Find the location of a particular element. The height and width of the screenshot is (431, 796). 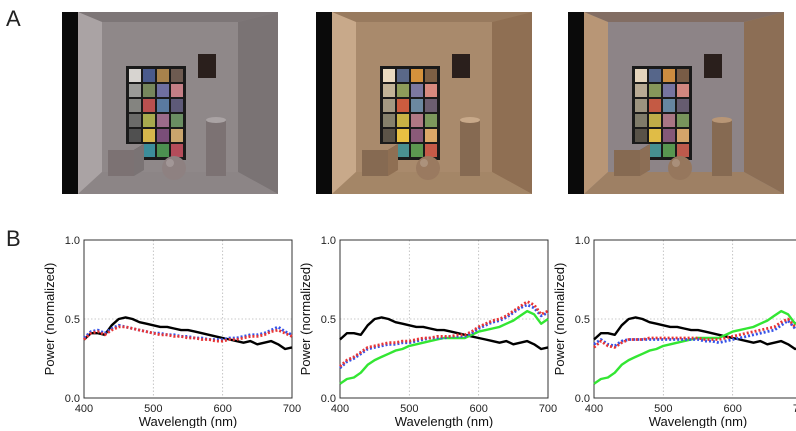

scene-floor is located at coordinates (432, 183).